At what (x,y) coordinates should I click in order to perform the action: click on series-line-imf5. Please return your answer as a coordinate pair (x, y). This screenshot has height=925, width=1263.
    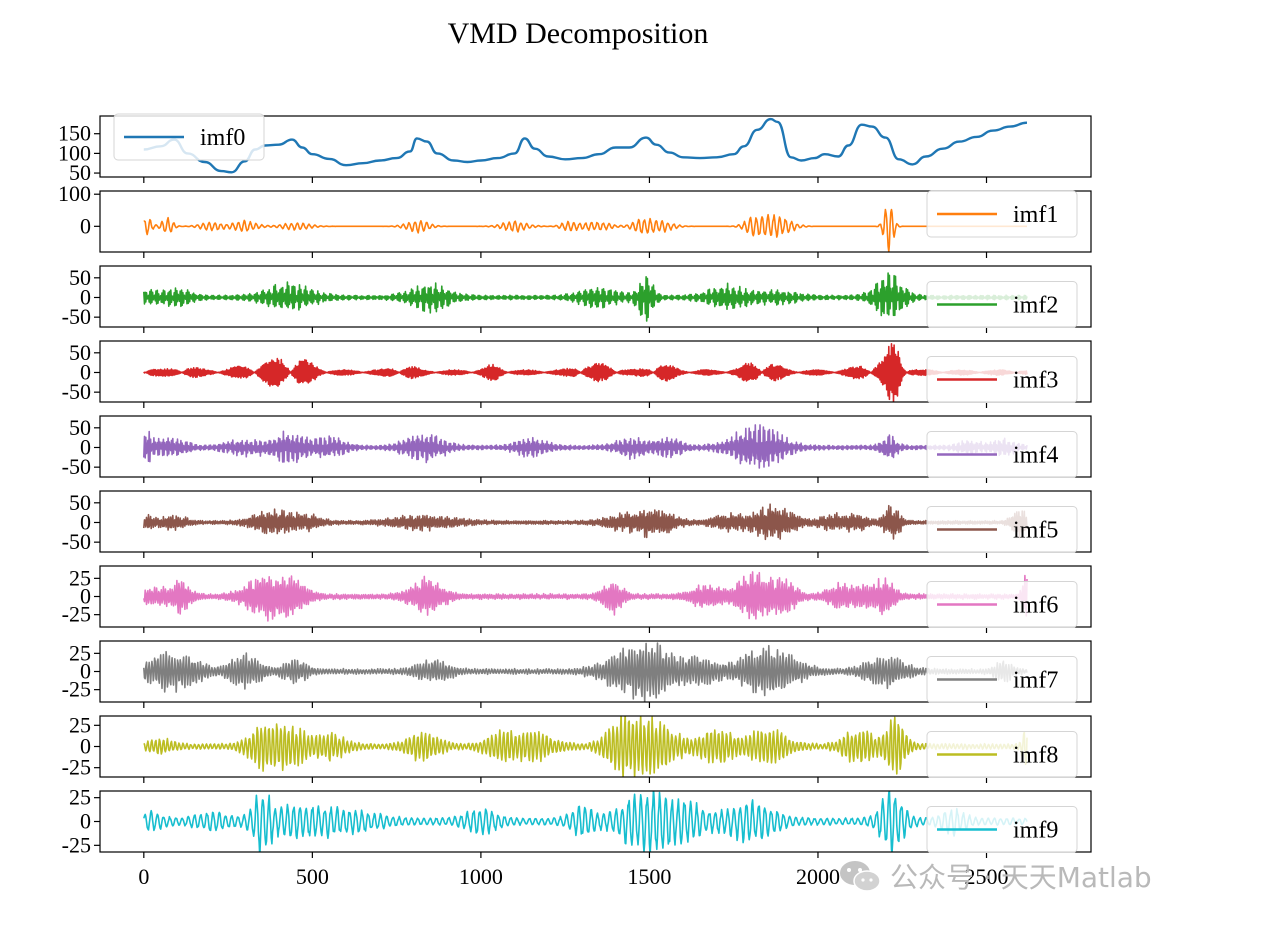
    Looking at the image, I should click on (585, 522).